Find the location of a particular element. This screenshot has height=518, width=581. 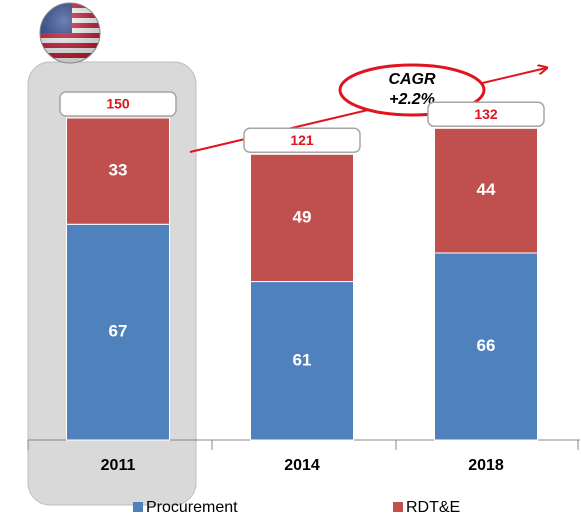

segment-label: 49 is located at coordinates (302, 216).